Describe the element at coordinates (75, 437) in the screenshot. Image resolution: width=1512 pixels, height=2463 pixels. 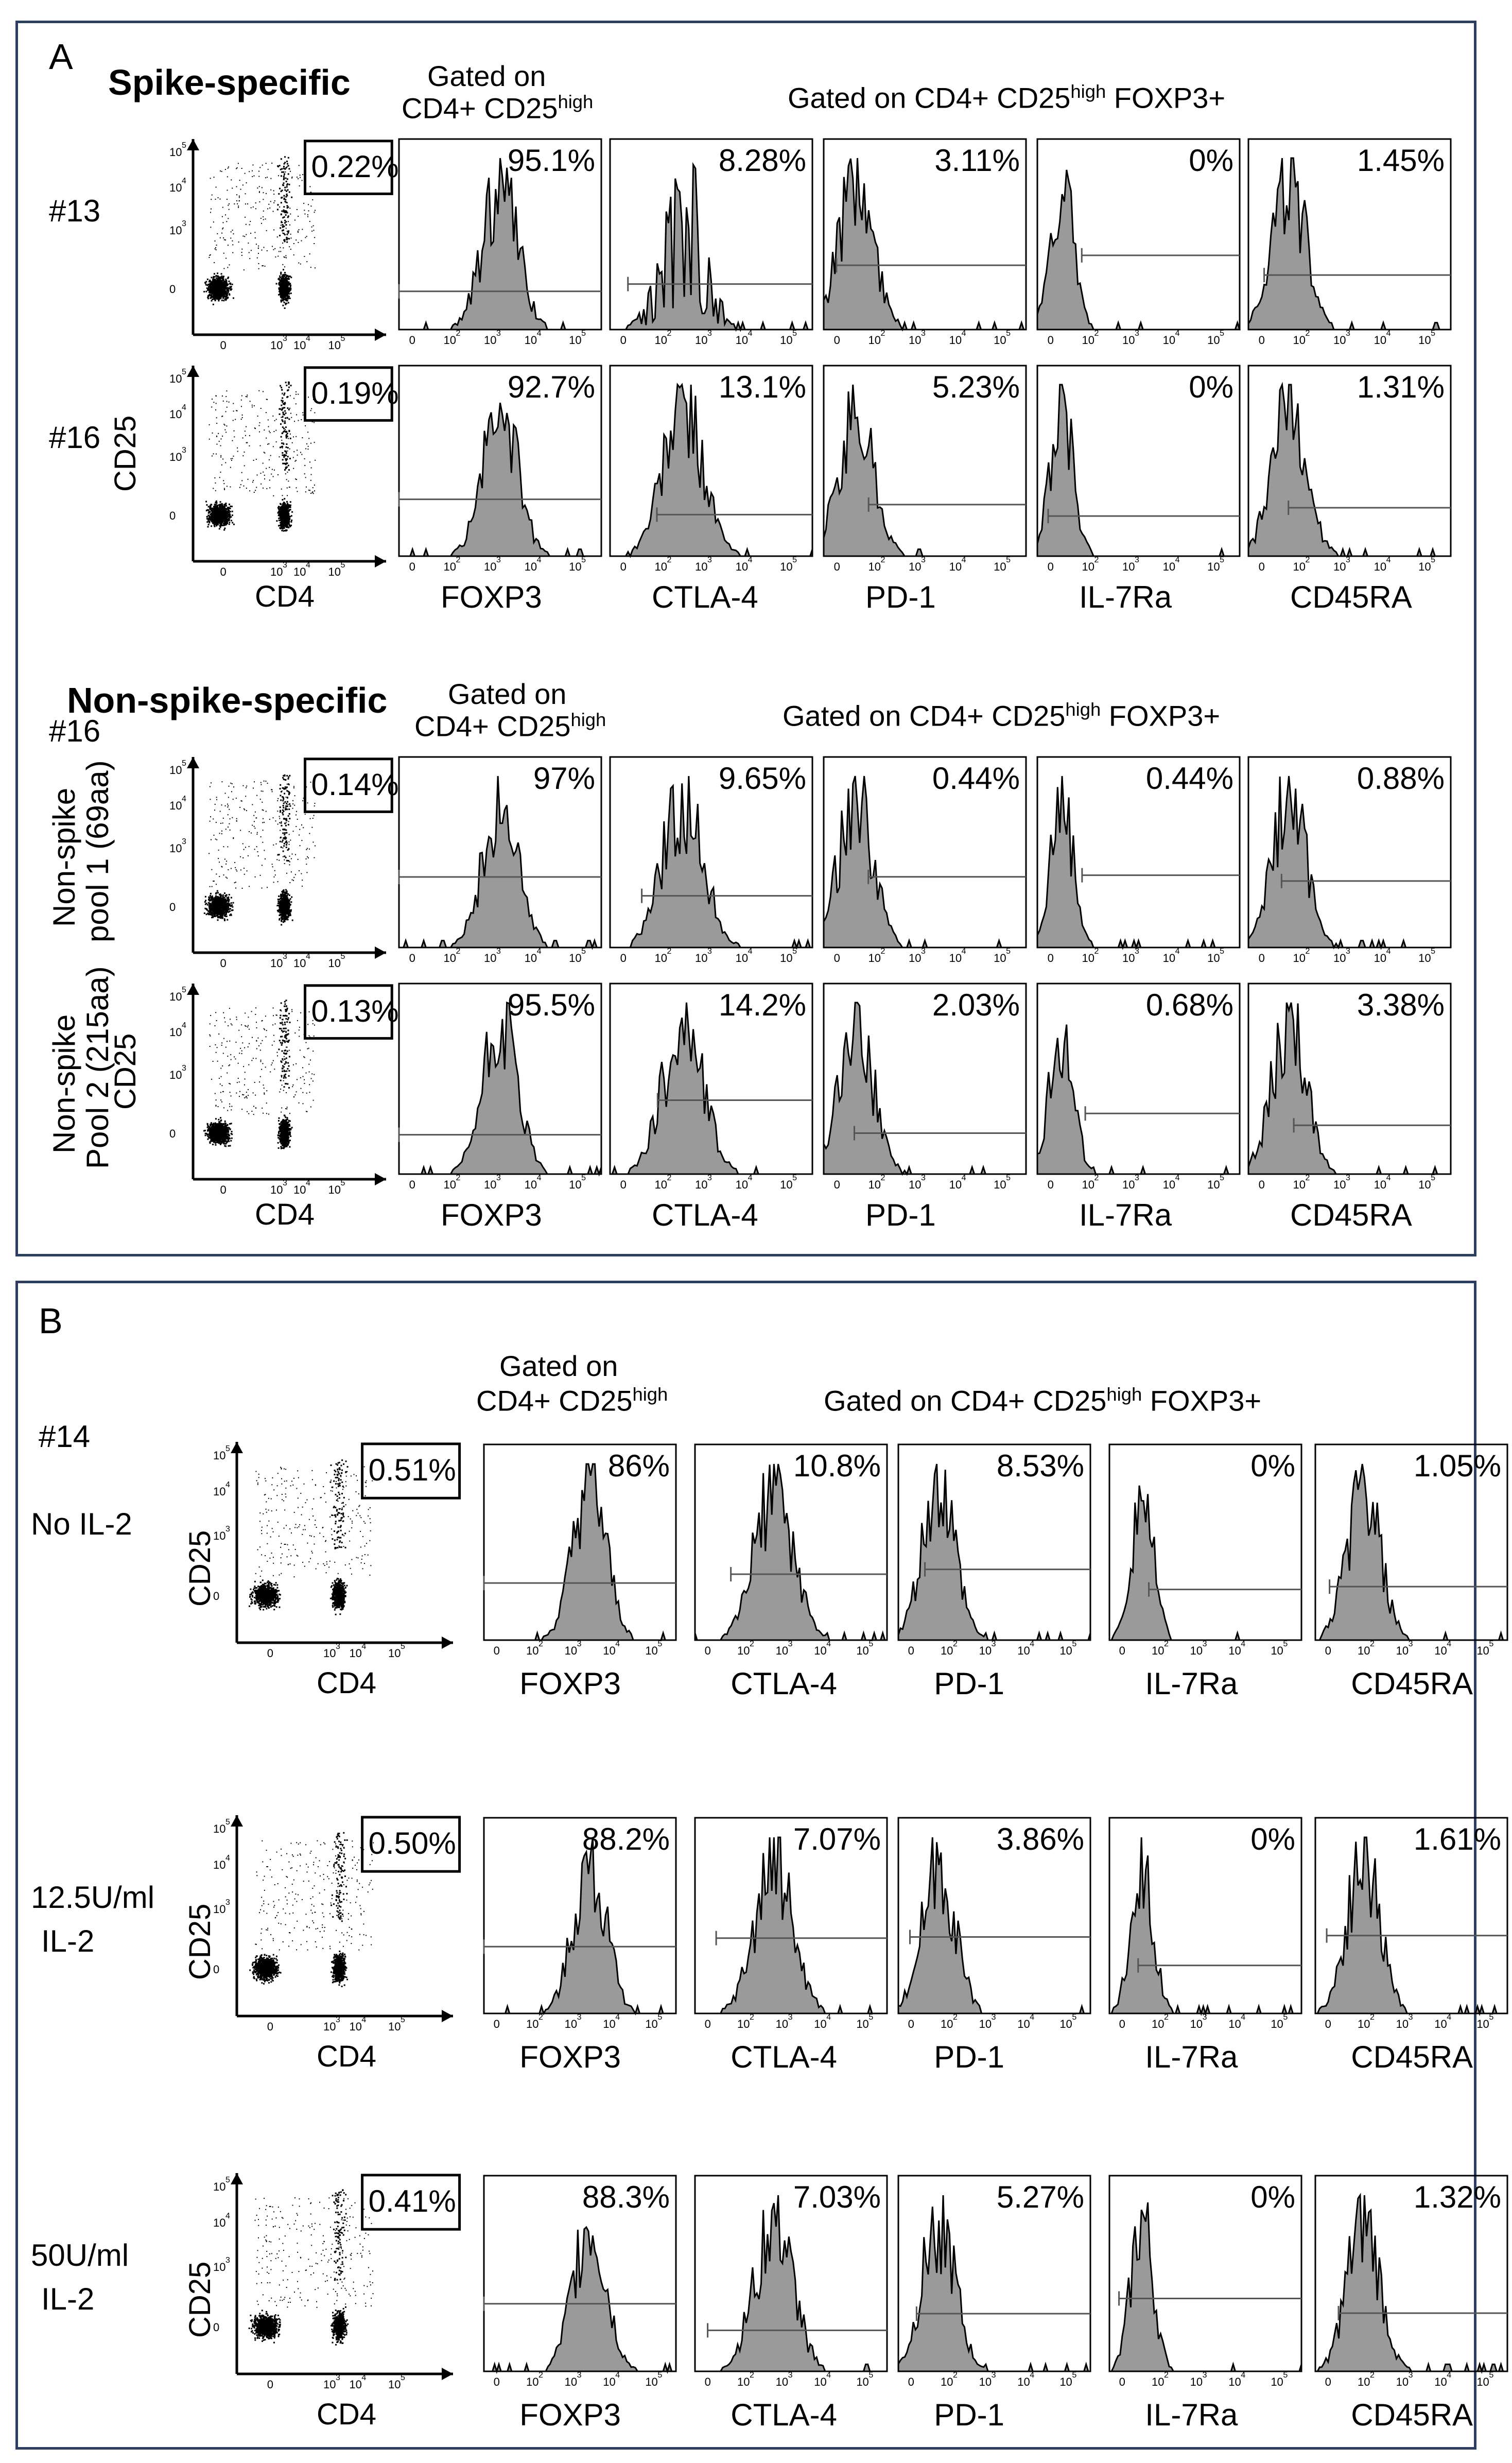
I see `row-label: #16` at that location.